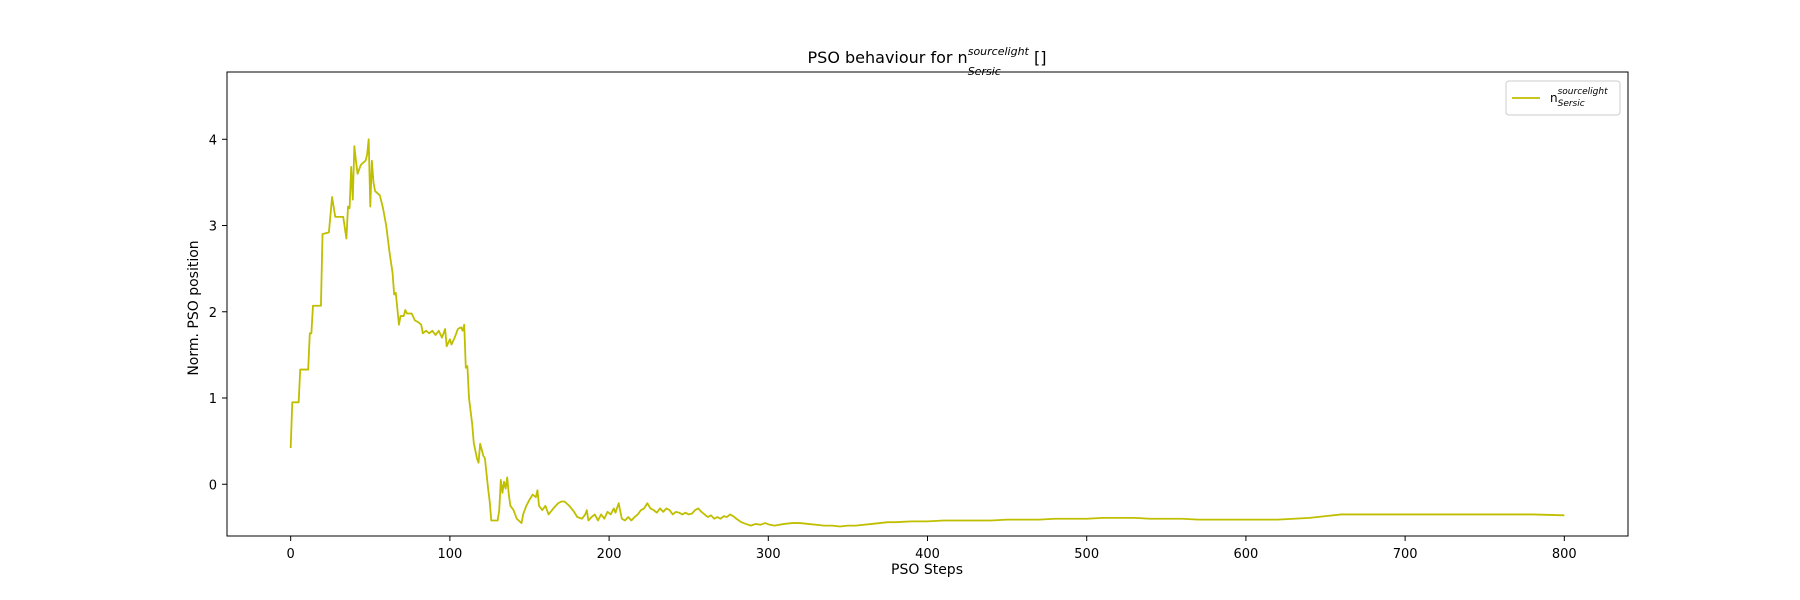 This screenshot has width=1800, height=600. Describe the element at coordinates (927, 61) in the screenshot. I see `chart-title: PSO behaviour for nSersicsourcelight []` at that location.